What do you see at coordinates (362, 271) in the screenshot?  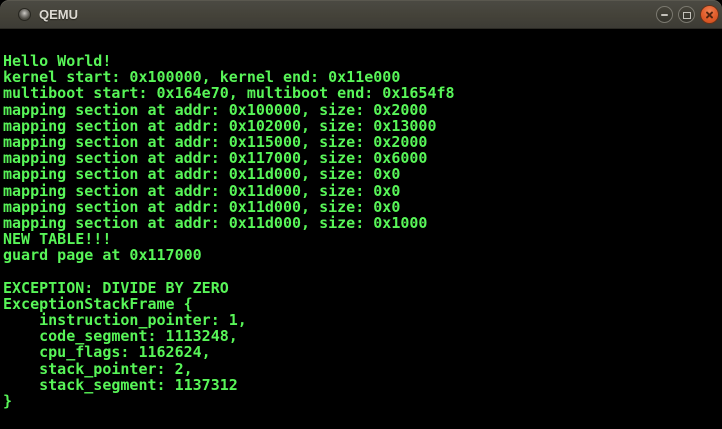 I see `console-line` at bounding box center [362, 271].